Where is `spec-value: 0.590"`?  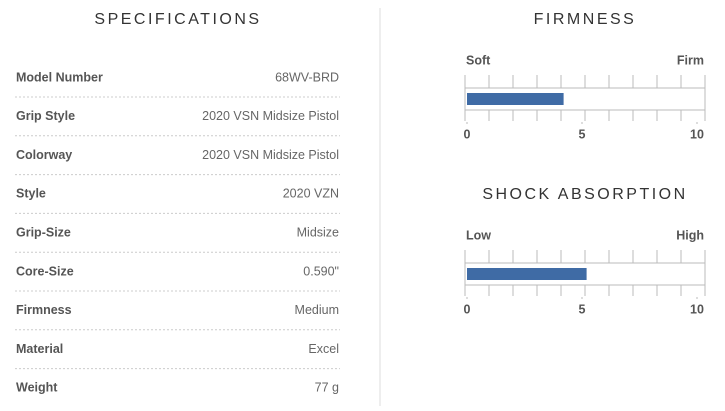
spec-value: 0.590" is located at coordinates (321, 271).